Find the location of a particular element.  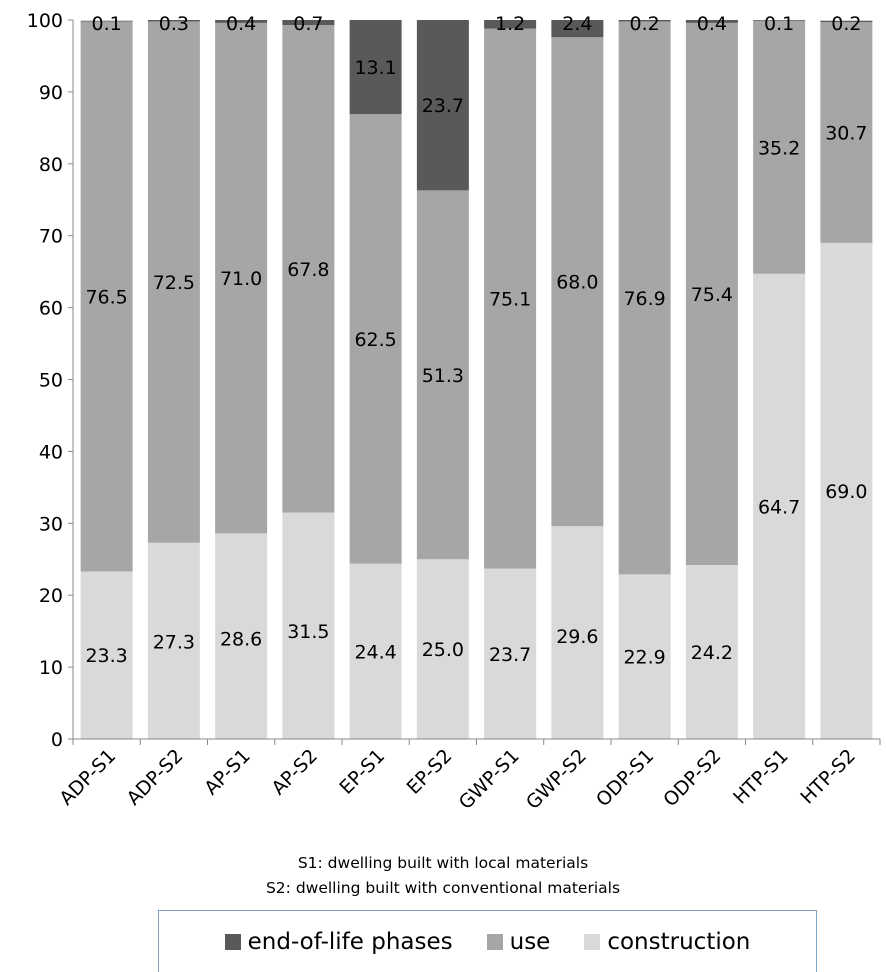

y-tick-label: 60 is located at coordinates (51, 309).